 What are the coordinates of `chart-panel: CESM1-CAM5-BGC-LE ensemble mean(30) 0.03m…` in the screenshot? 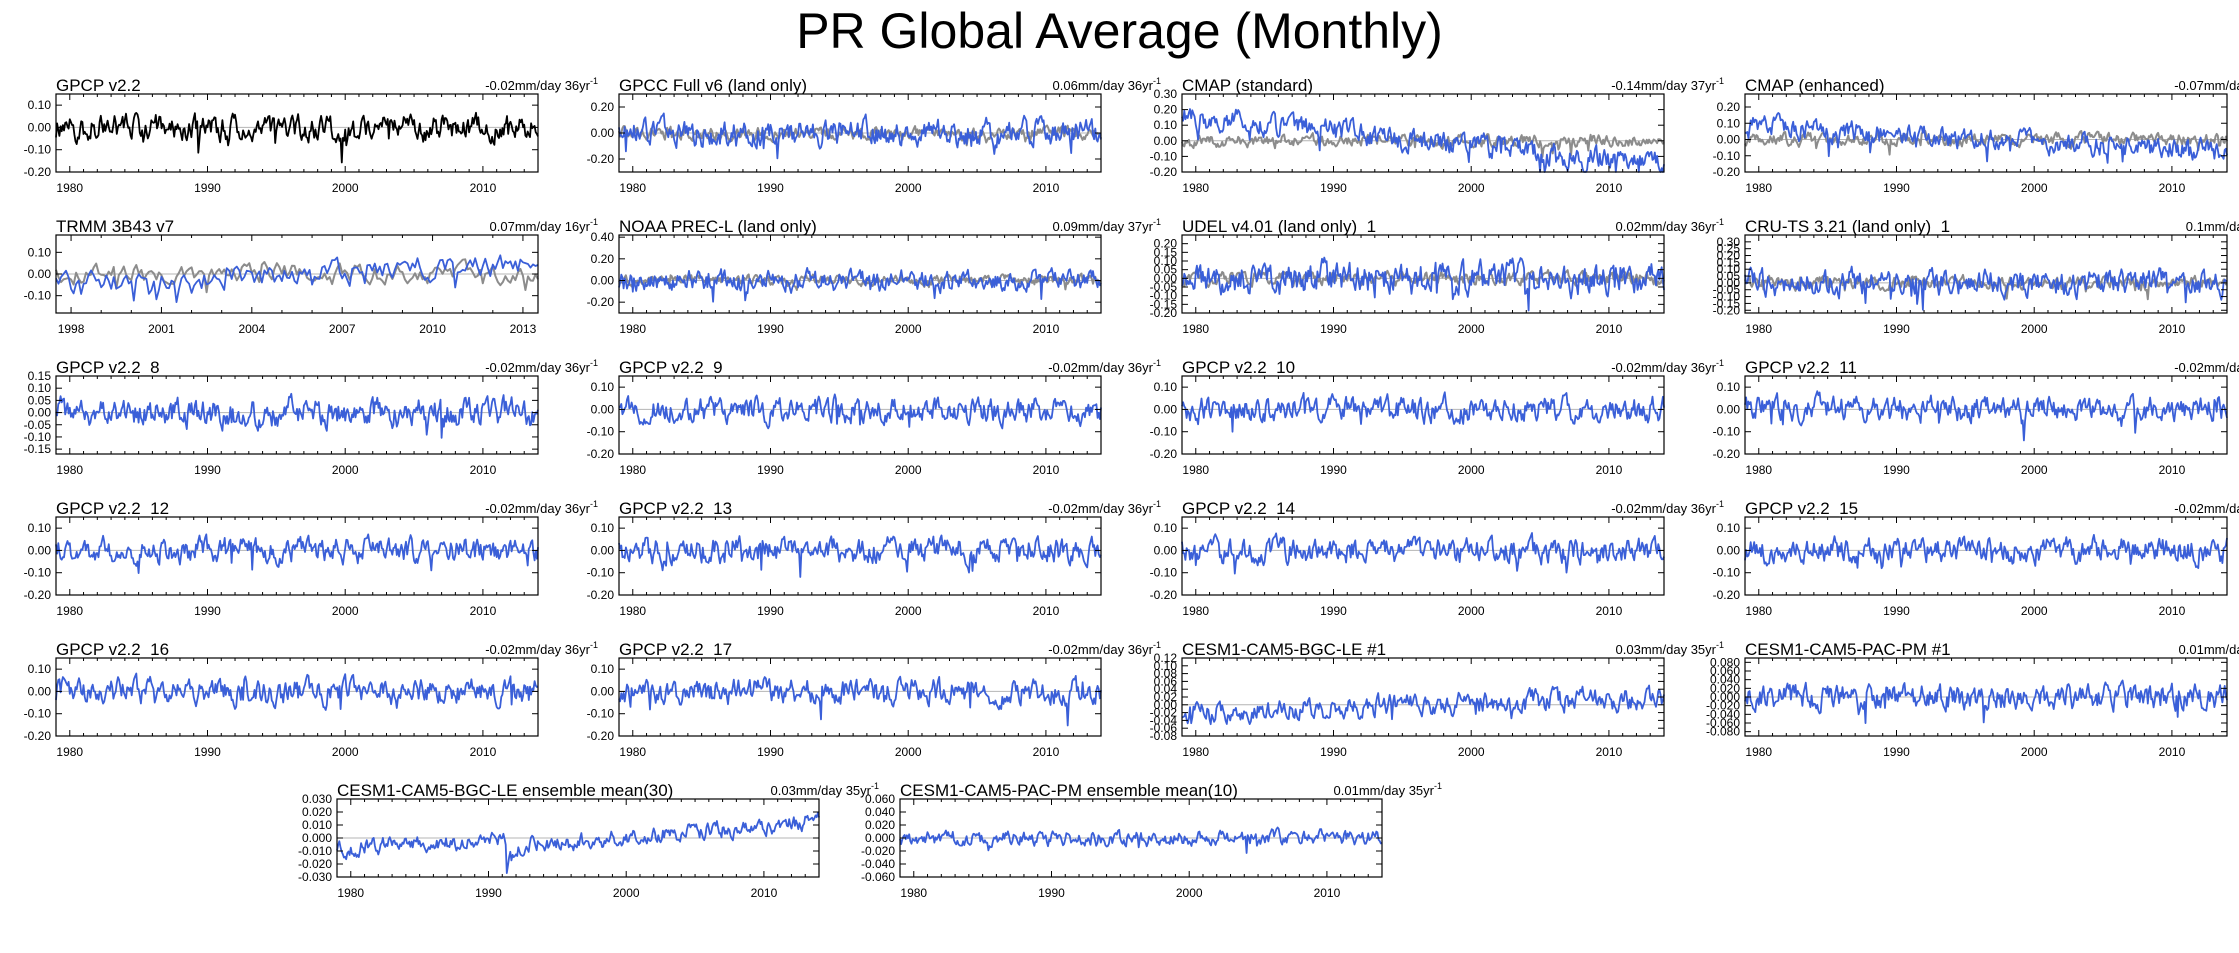 It's located at (588, 846).